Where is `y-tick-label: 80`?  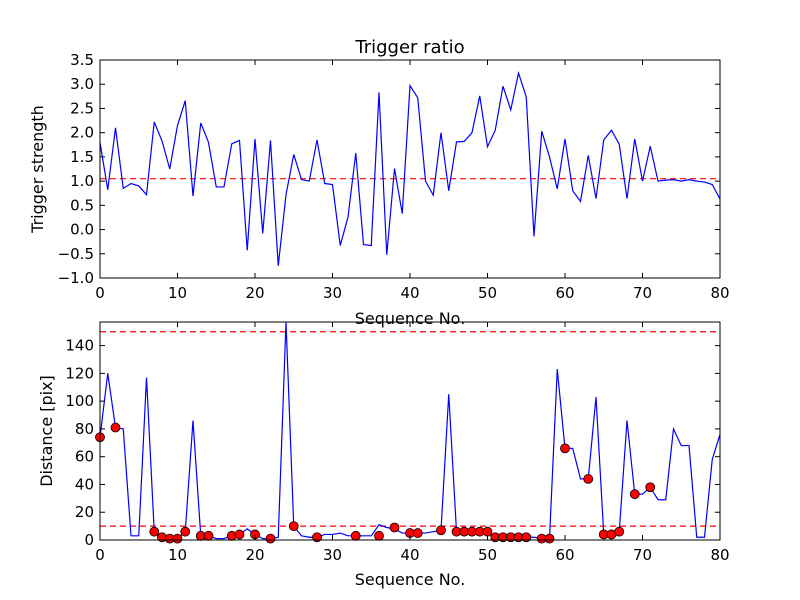 y-tick-label: 80 is located at coordinates (84, 429).